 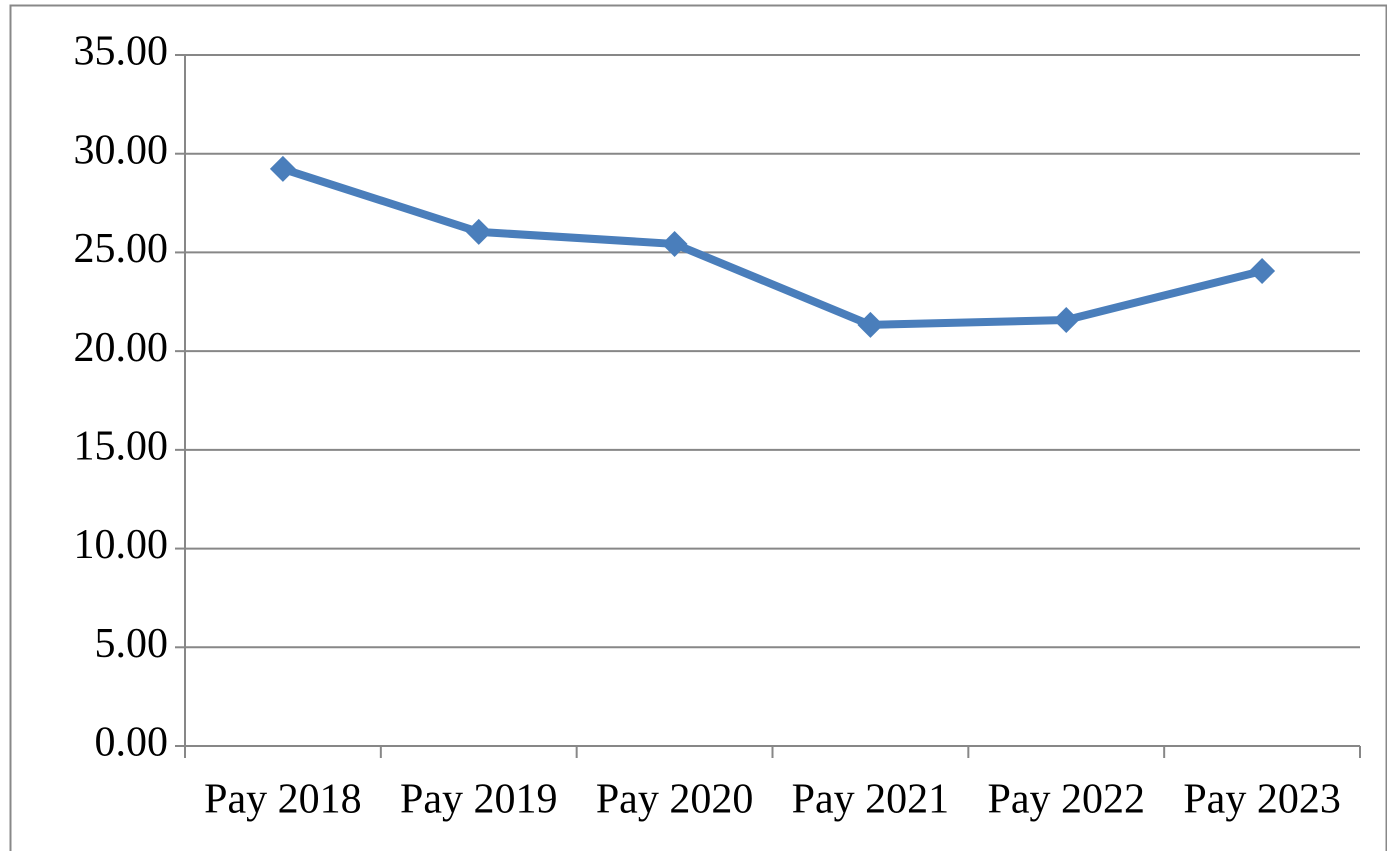 What do you see at coordinates (871, 800) in the screenshot?
I see `x-tick-label: Pay 2021` at bounding box center [871, 800].